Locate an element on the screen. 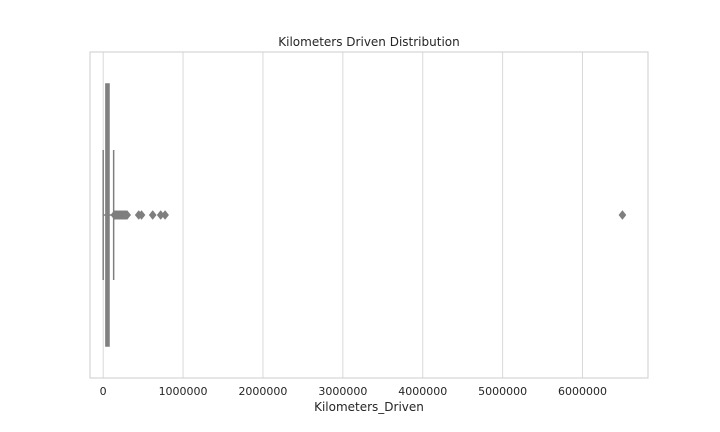 The image size is (720, 432). x-tick-label: 3000000 is located at coordinates (342, 391).